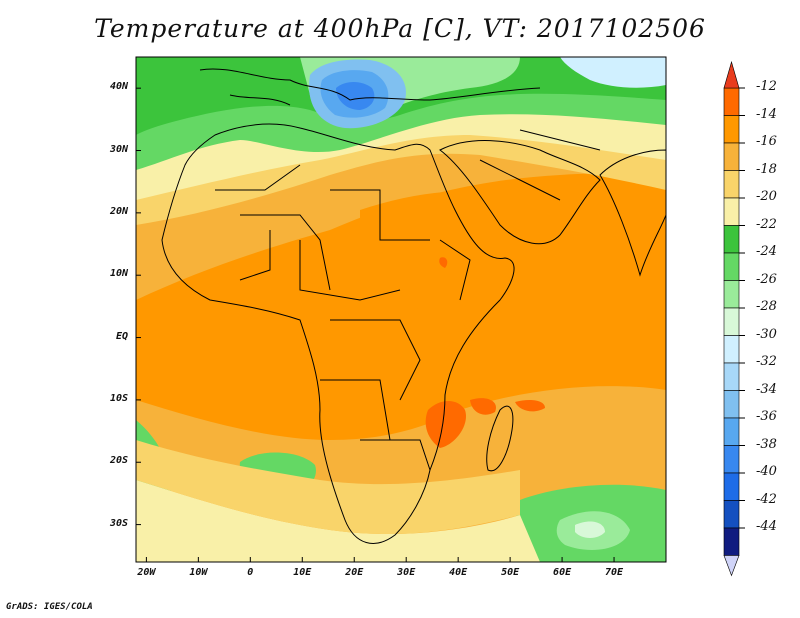  What do you see at coordinates (510, 572) in the screenshot?
I see `longitude-label: 50E` at bounding box center [510, 572].